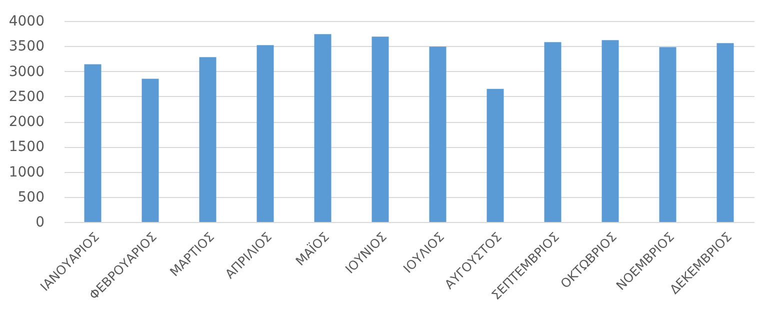 The width and height of the screenshot is (770, 332). I want to click on y-tick-label: 1500, so click(26, 147).